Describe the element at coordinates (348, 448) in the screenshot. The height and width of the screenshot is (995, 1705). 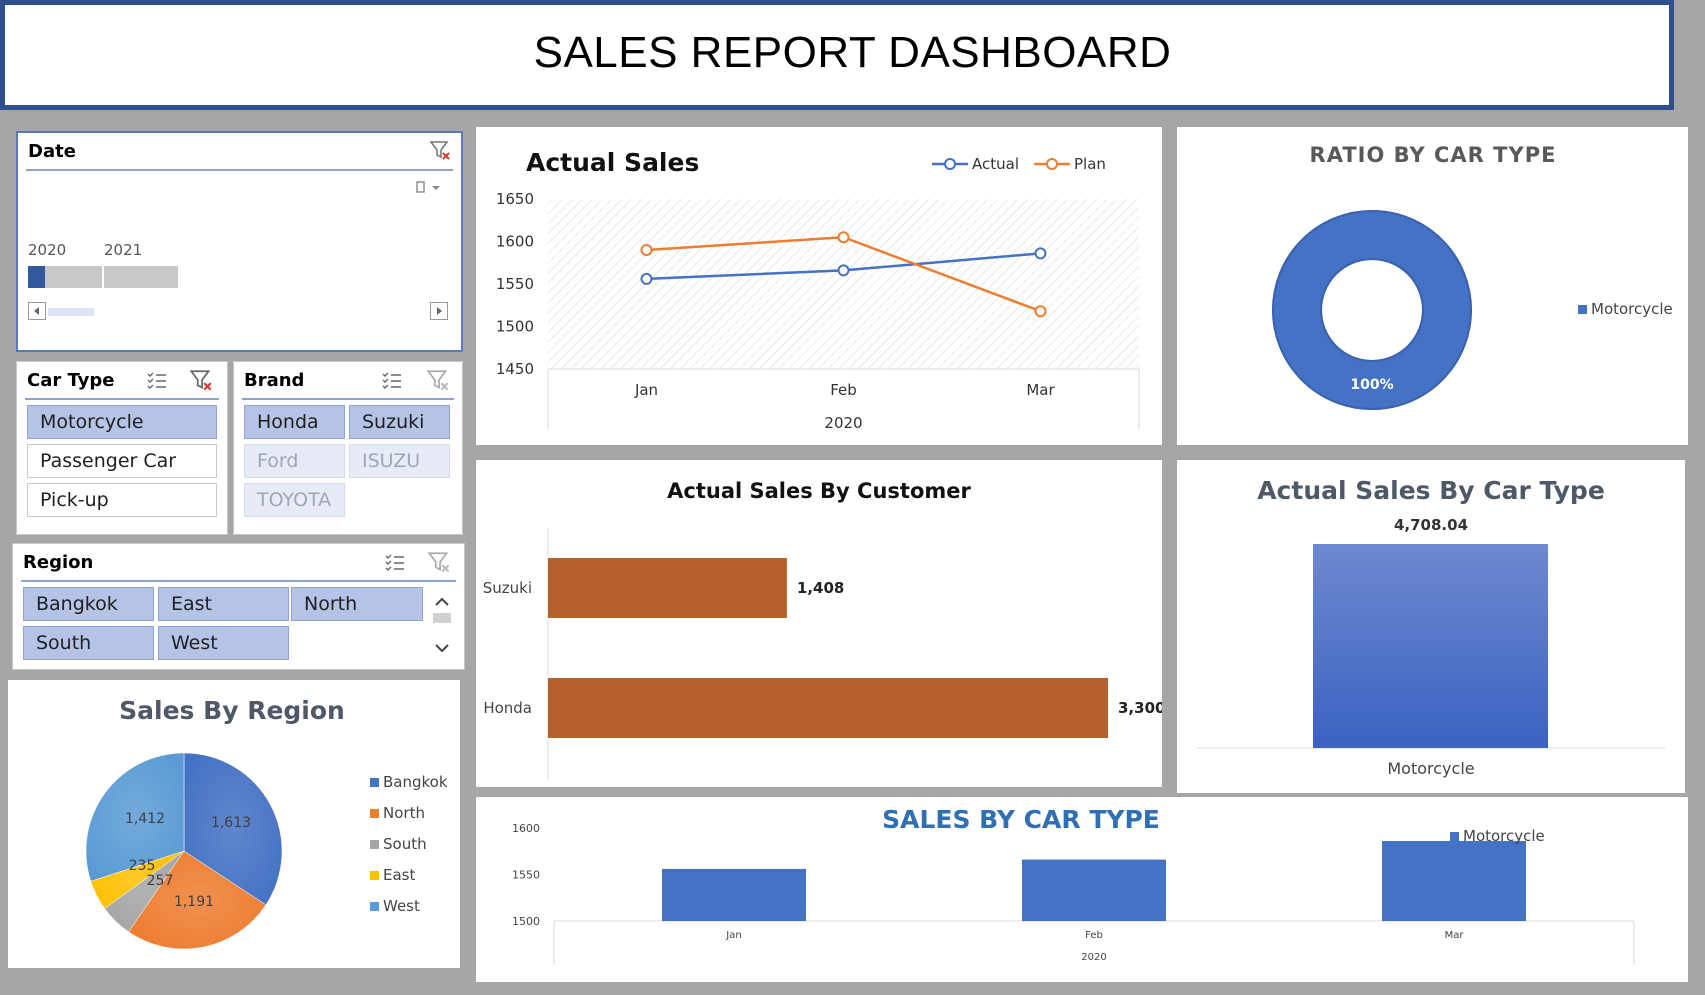
I see `brand-slicer: Brand Honda Suzuki Ford ISUZU TOYOTA` at that location.